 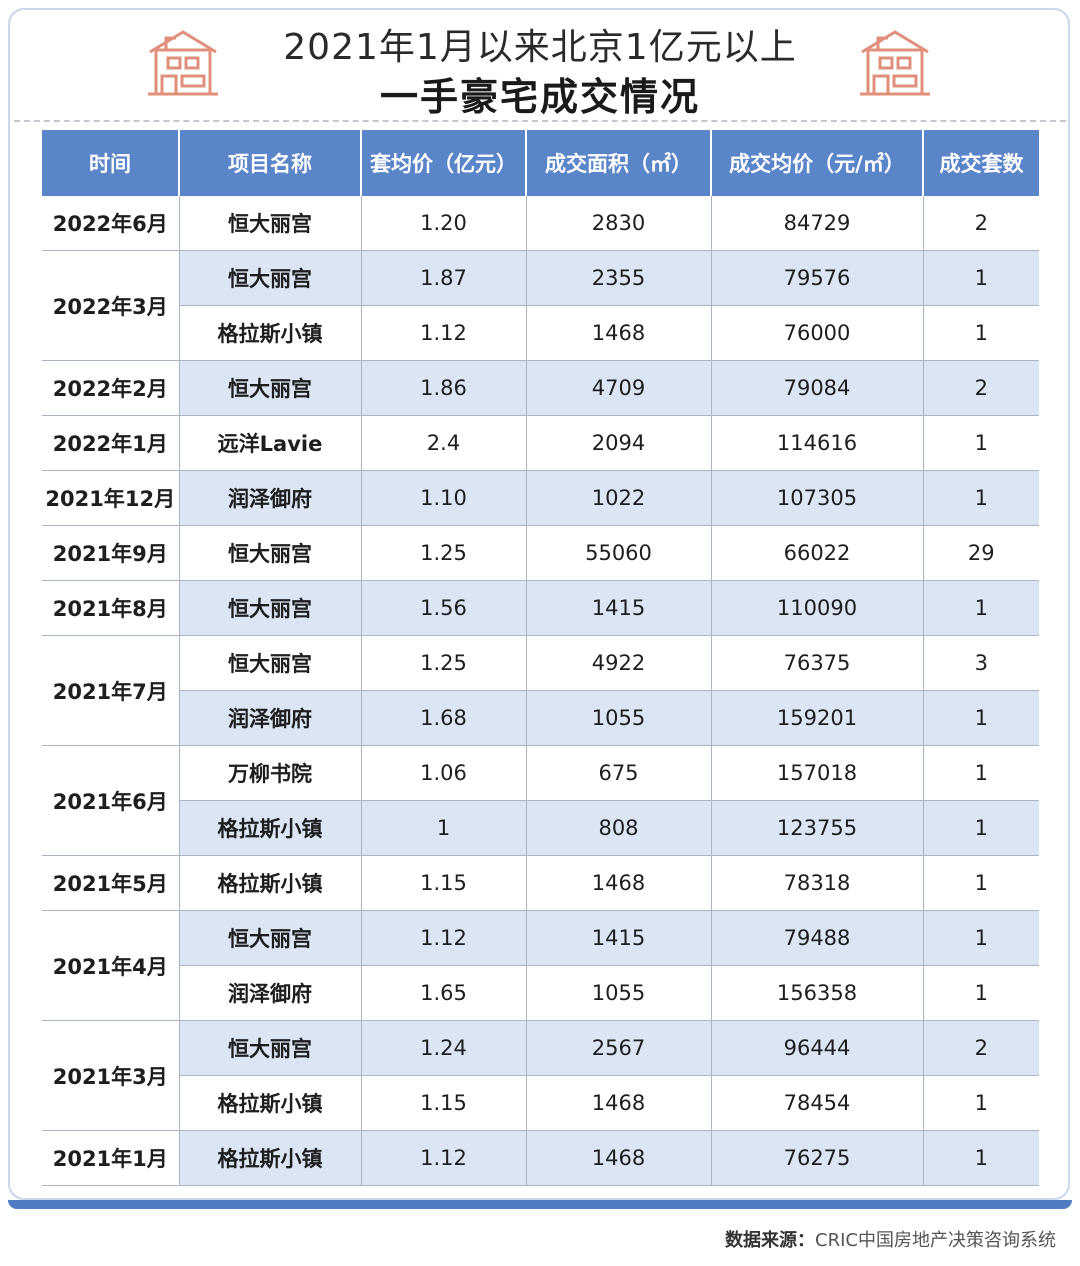 What do you see at coordinates (111, 388) in the screenshot?
I see `time-cell: 2022年2月` at bounding box center [111, 388].